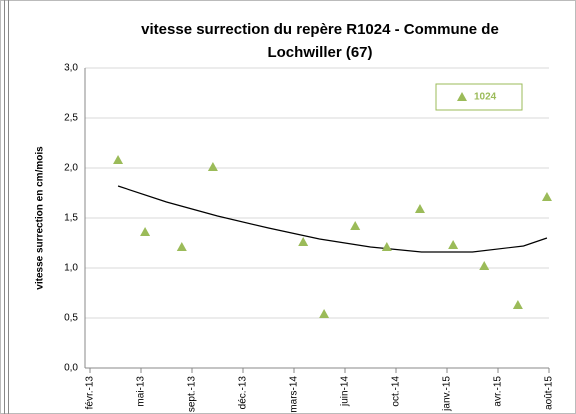 The width and height of the screenshot is (576, 414). What do you see at coordinates (90, 393) in the screenshot?
I see `x-tick-label: févr.-13` at bounding box center [90, 393].